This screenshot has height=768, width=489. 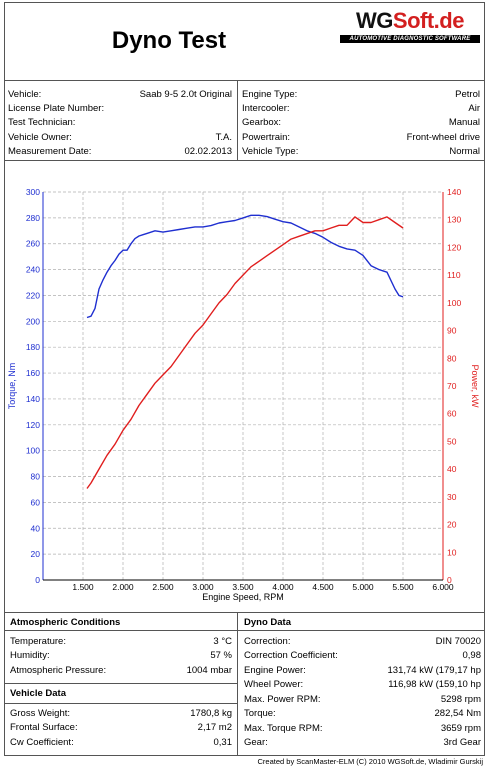 I want to click on row-label: Max. Power RPM:, so click(x=282, y=699).